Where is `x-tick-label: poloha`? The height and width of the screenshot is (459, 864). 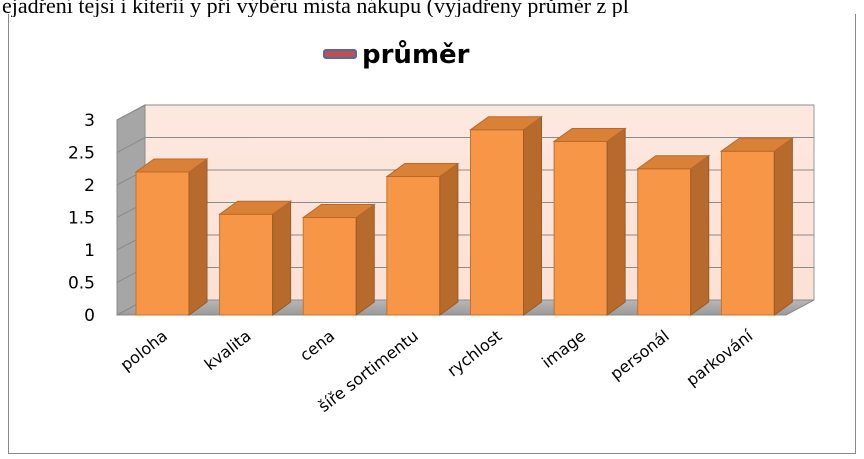
x-tick-label: poloha is located at coordinates (144, 350).